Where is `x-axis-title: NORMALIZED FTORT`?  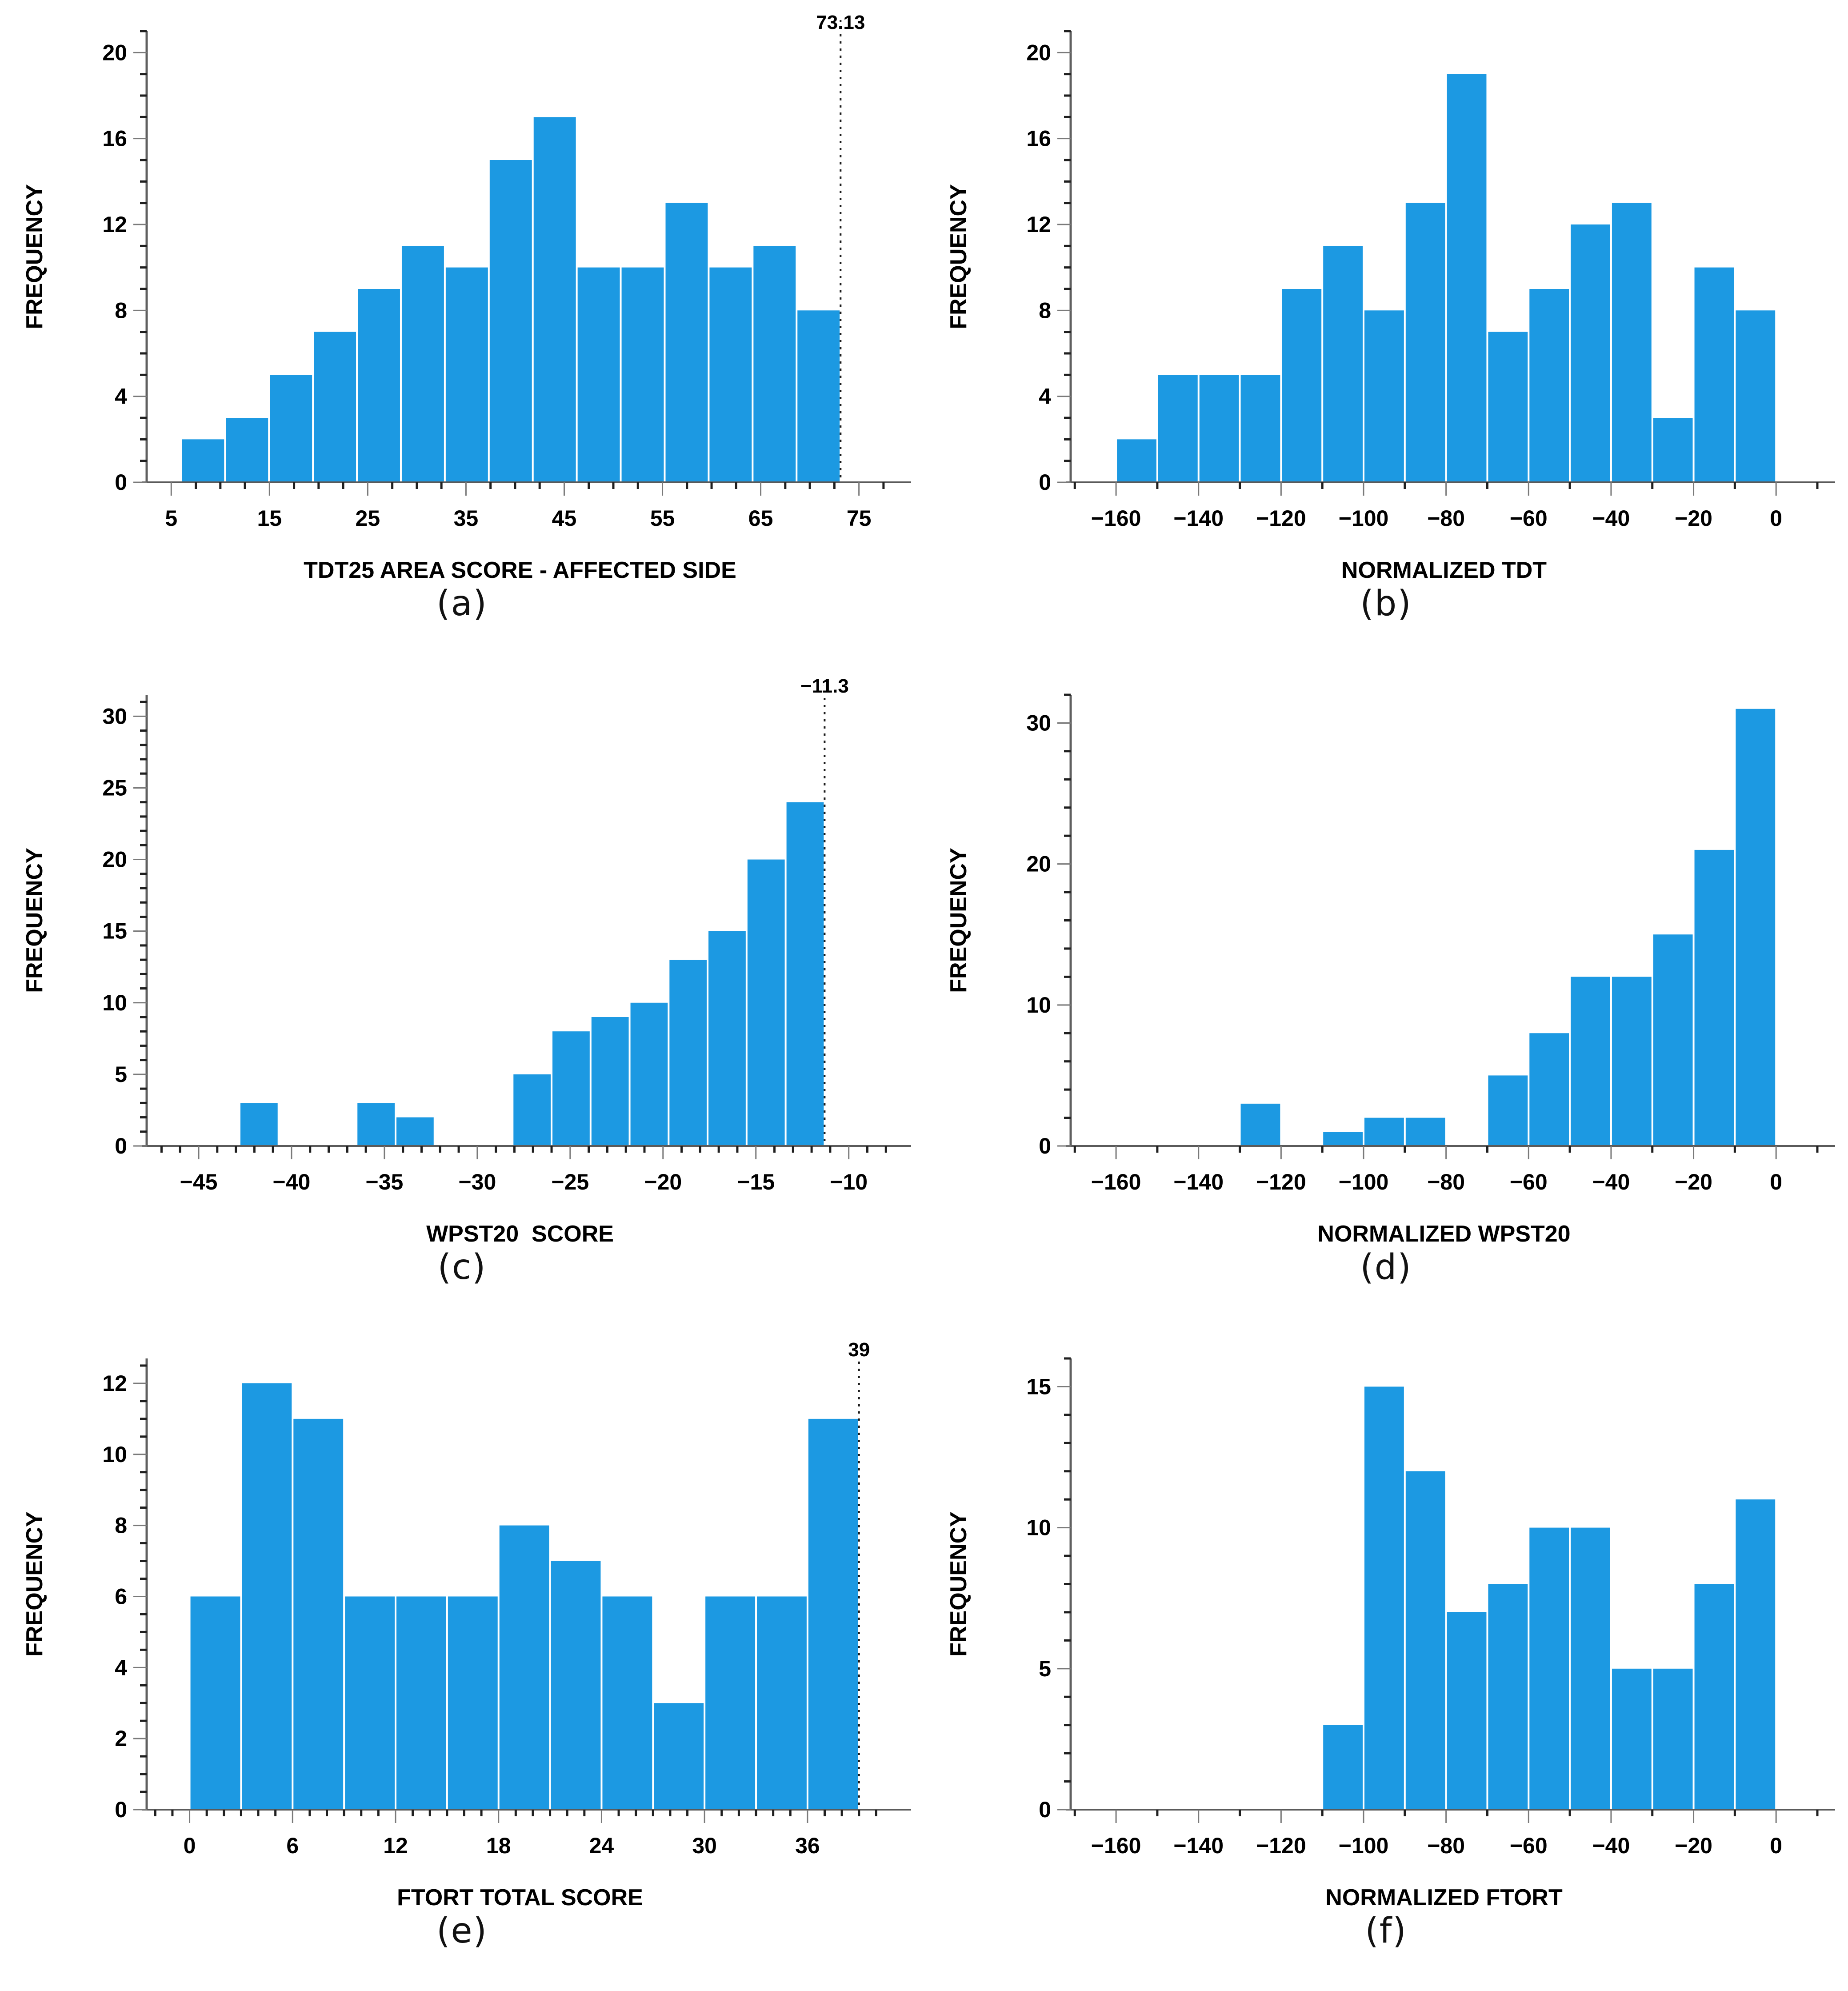
x-axis-title: NORMALIZED FTORT is located at coordinates (1444, 1898).